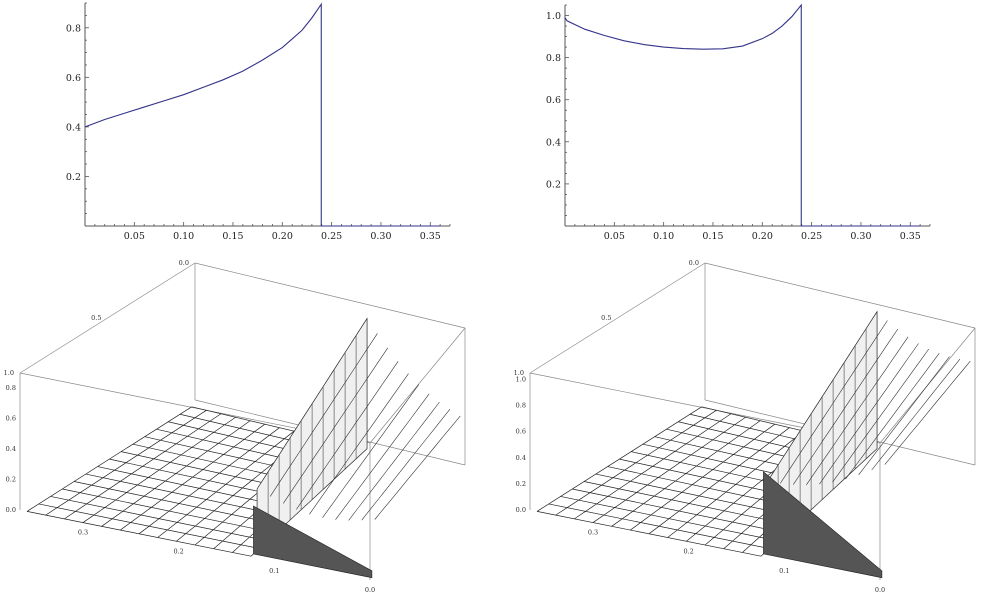  I want to click on vertical-axis-tick-label: 1.0, so click(521, 380).